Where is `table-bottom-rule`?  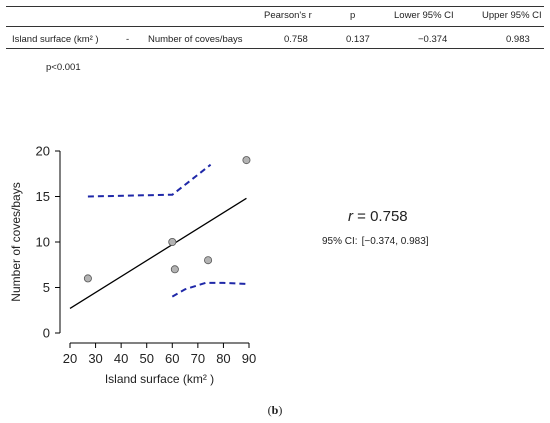
table-bottom-rule is located at coordinates (275, 48).